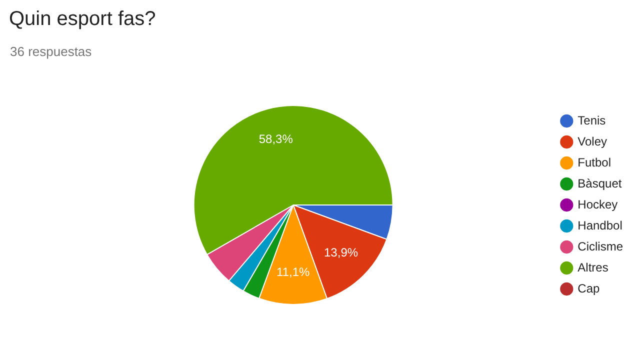 The width and height of the screenshot is (633, 355). What do you see at coordinates (595, 162) in the screenshot?
I see `legend-label: Futbol` at bounding box center [595, 162].